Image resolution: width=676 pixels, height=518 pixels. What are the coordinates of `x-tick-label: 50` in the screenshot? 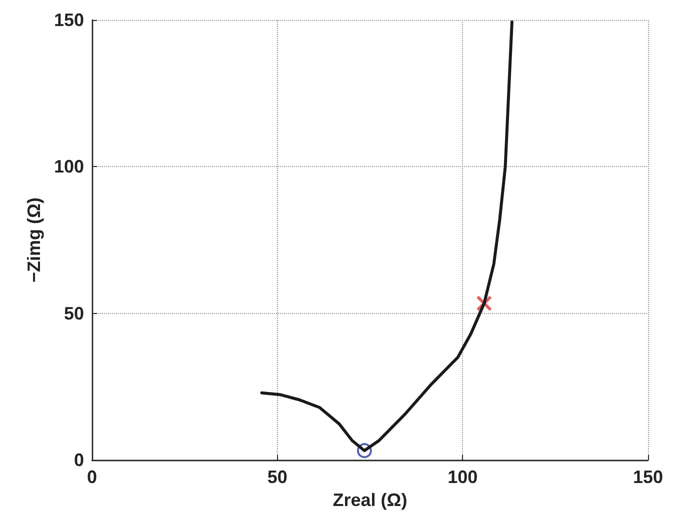 It's located at (277, 477).